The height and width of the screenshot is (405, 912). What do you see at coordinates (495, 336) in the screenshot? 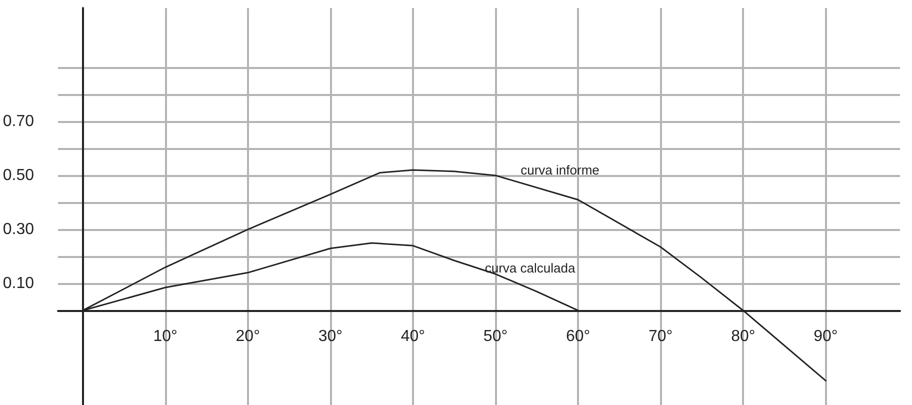
I see `x-tick-label: 50°` at bounding box center [495, 336].